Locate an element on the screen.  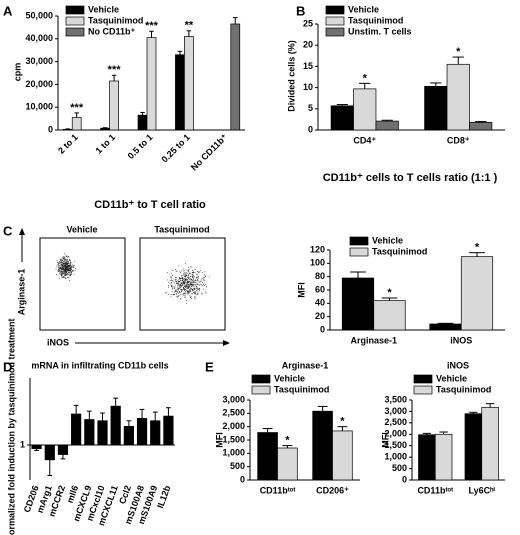
flow-dots is located at coordinates (65, 267).